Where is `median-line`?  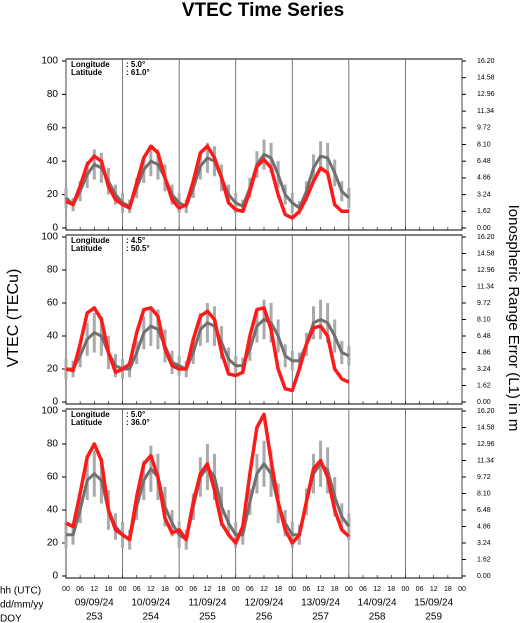 median-line is located at coordinates (207, 181).